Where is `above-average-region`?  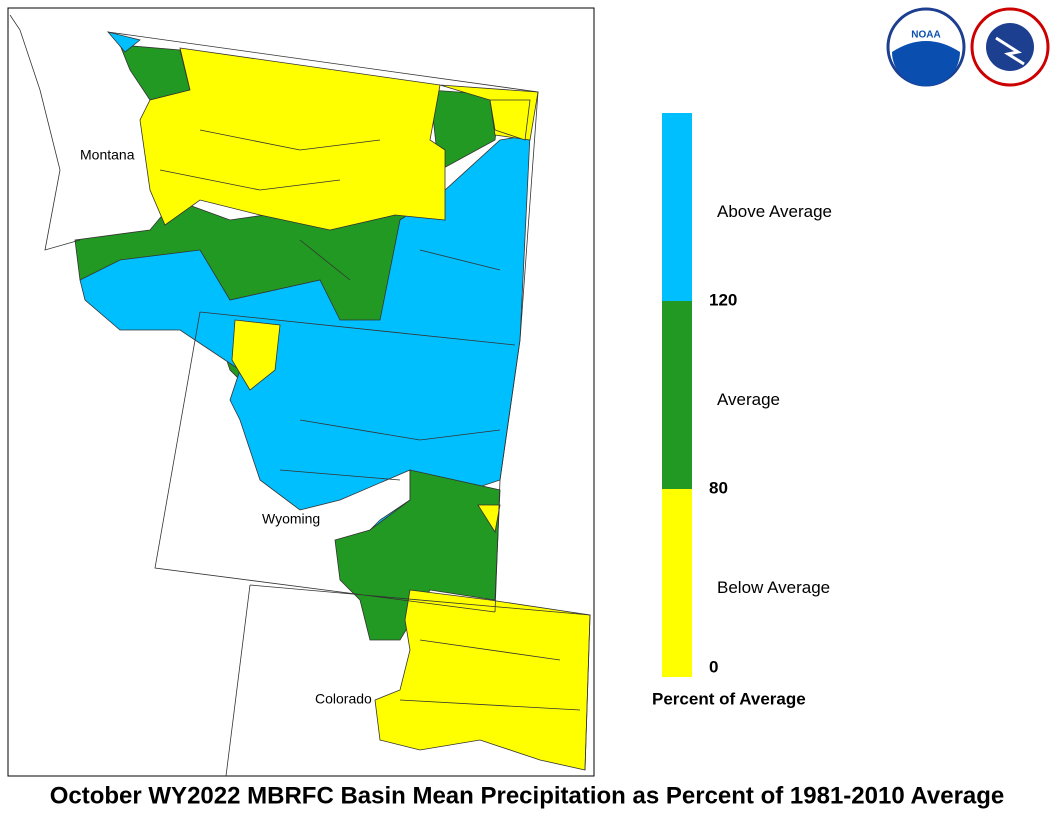 above-average-region is located at coordinates (123, 42).